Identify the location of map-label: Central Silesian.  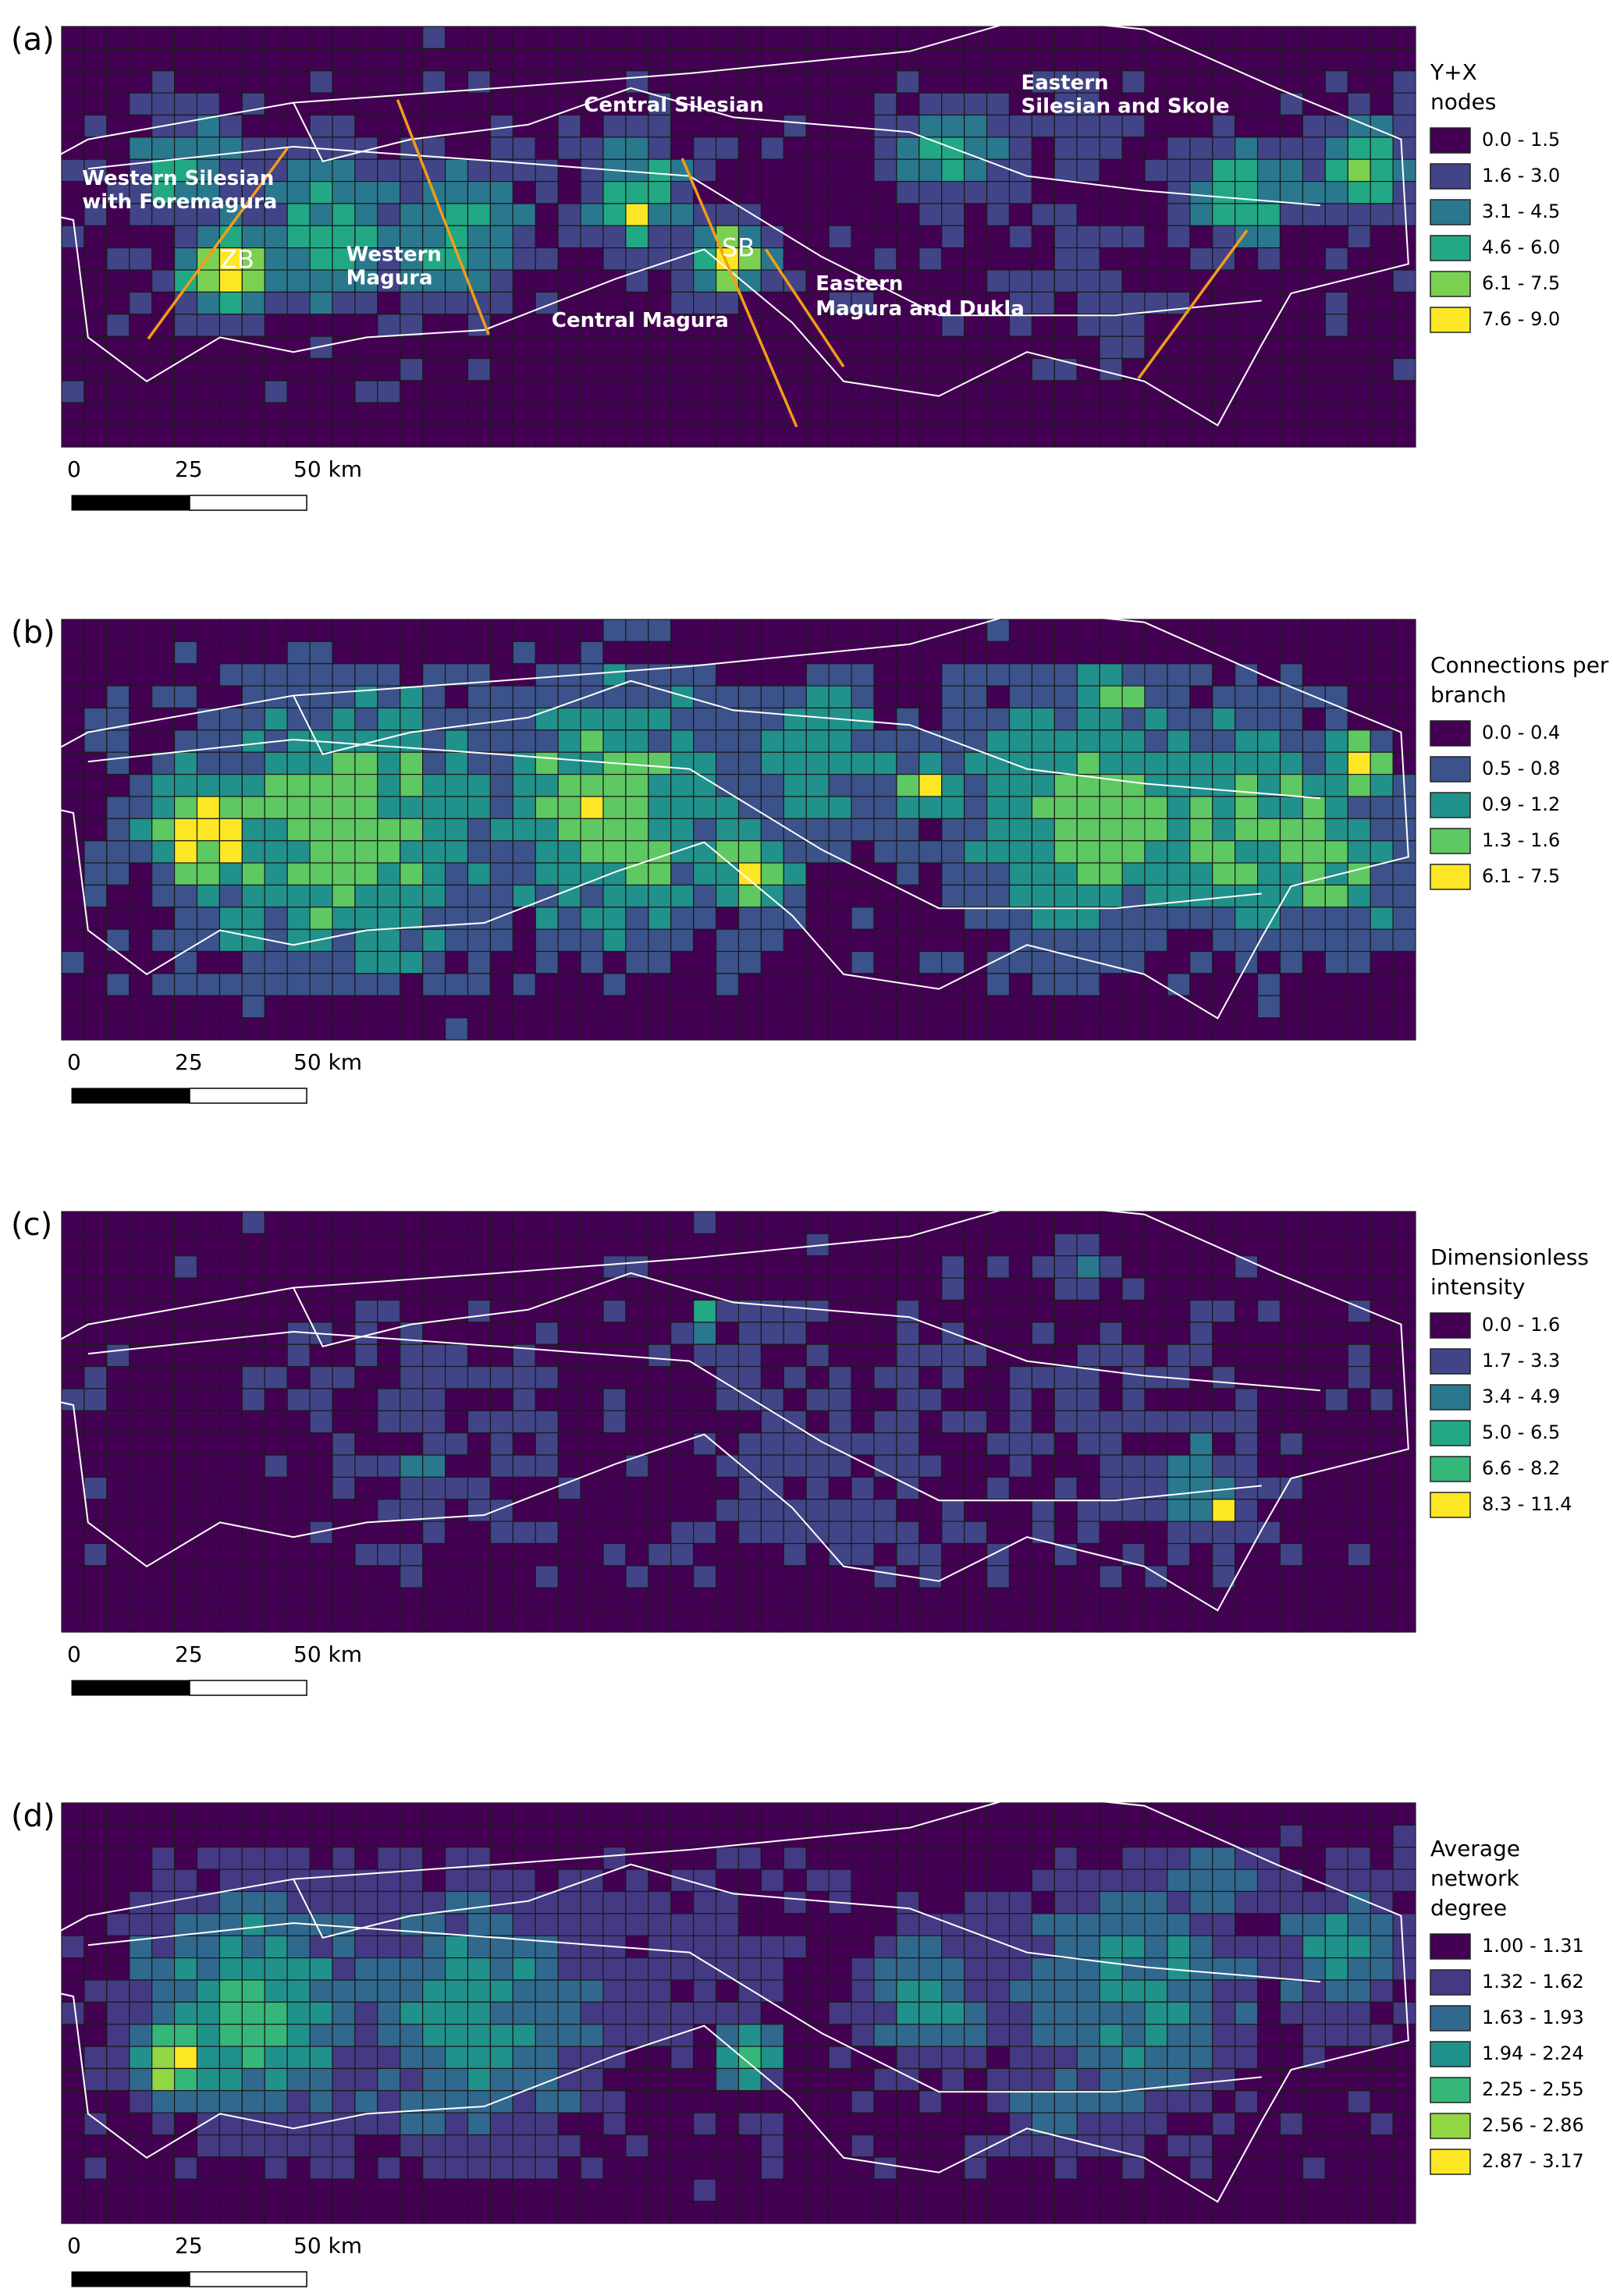
(674, 106).